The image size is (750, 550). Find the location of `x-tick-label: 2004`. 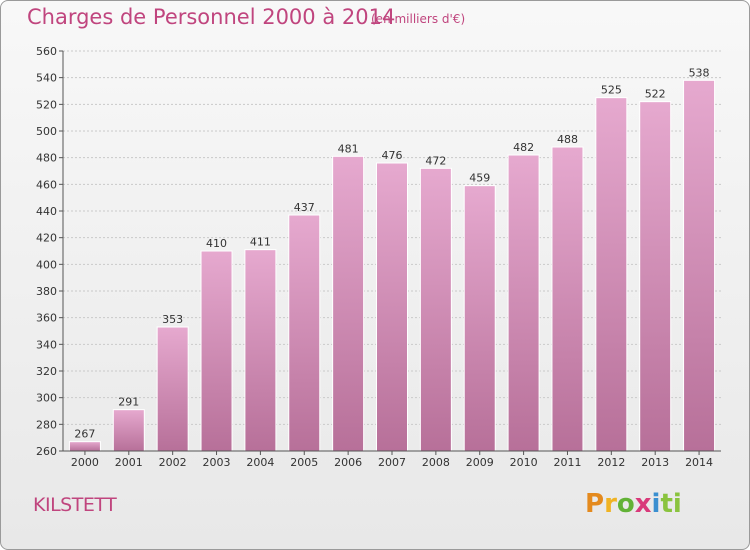

x-tick-label: 2004 is located at coordinates (260, 462).